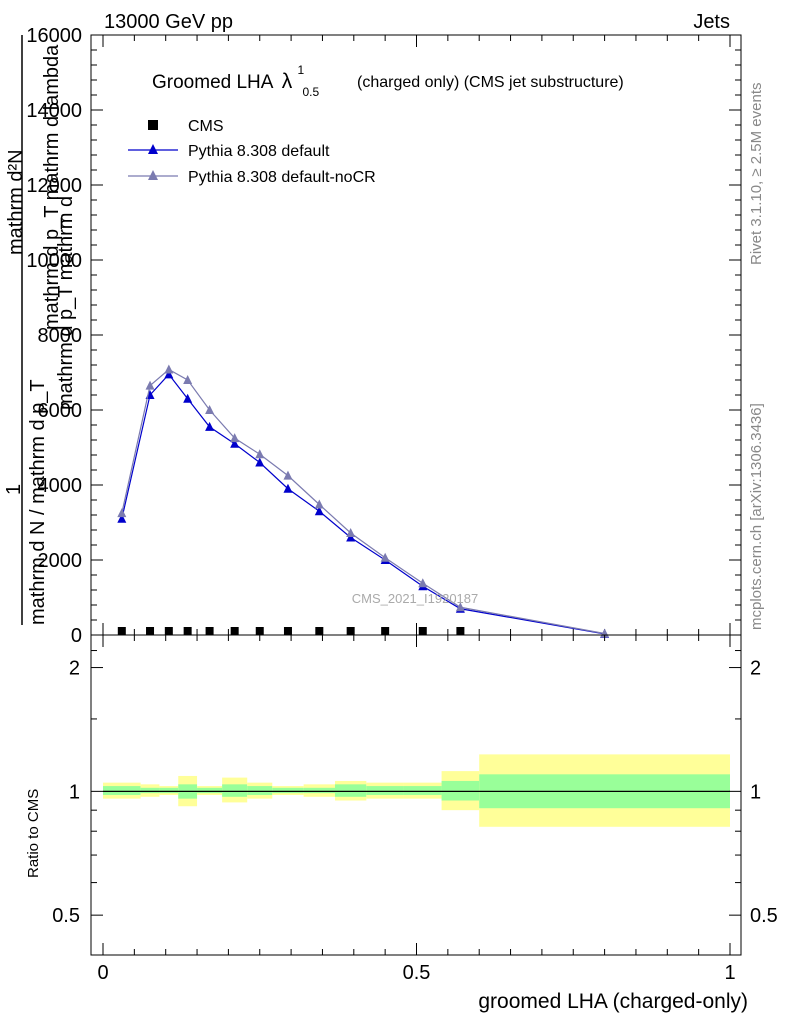 This screenshot has width=786, height=1024. What do you see at coordinates (613, 1001) in the screenshot?
I see `x-axis-label: groomed LHA (charged-only)` at bounding box center [613, 1001].